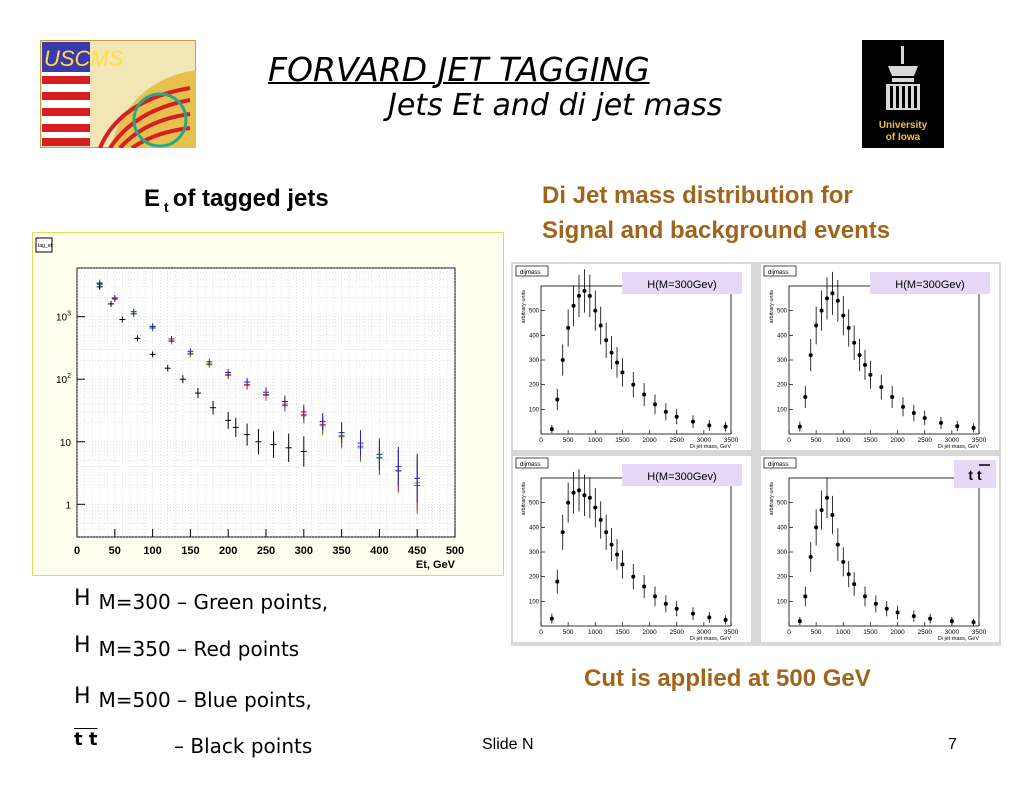  I want to click on dijet-x-tick-label: 2000, so click(897, 440).